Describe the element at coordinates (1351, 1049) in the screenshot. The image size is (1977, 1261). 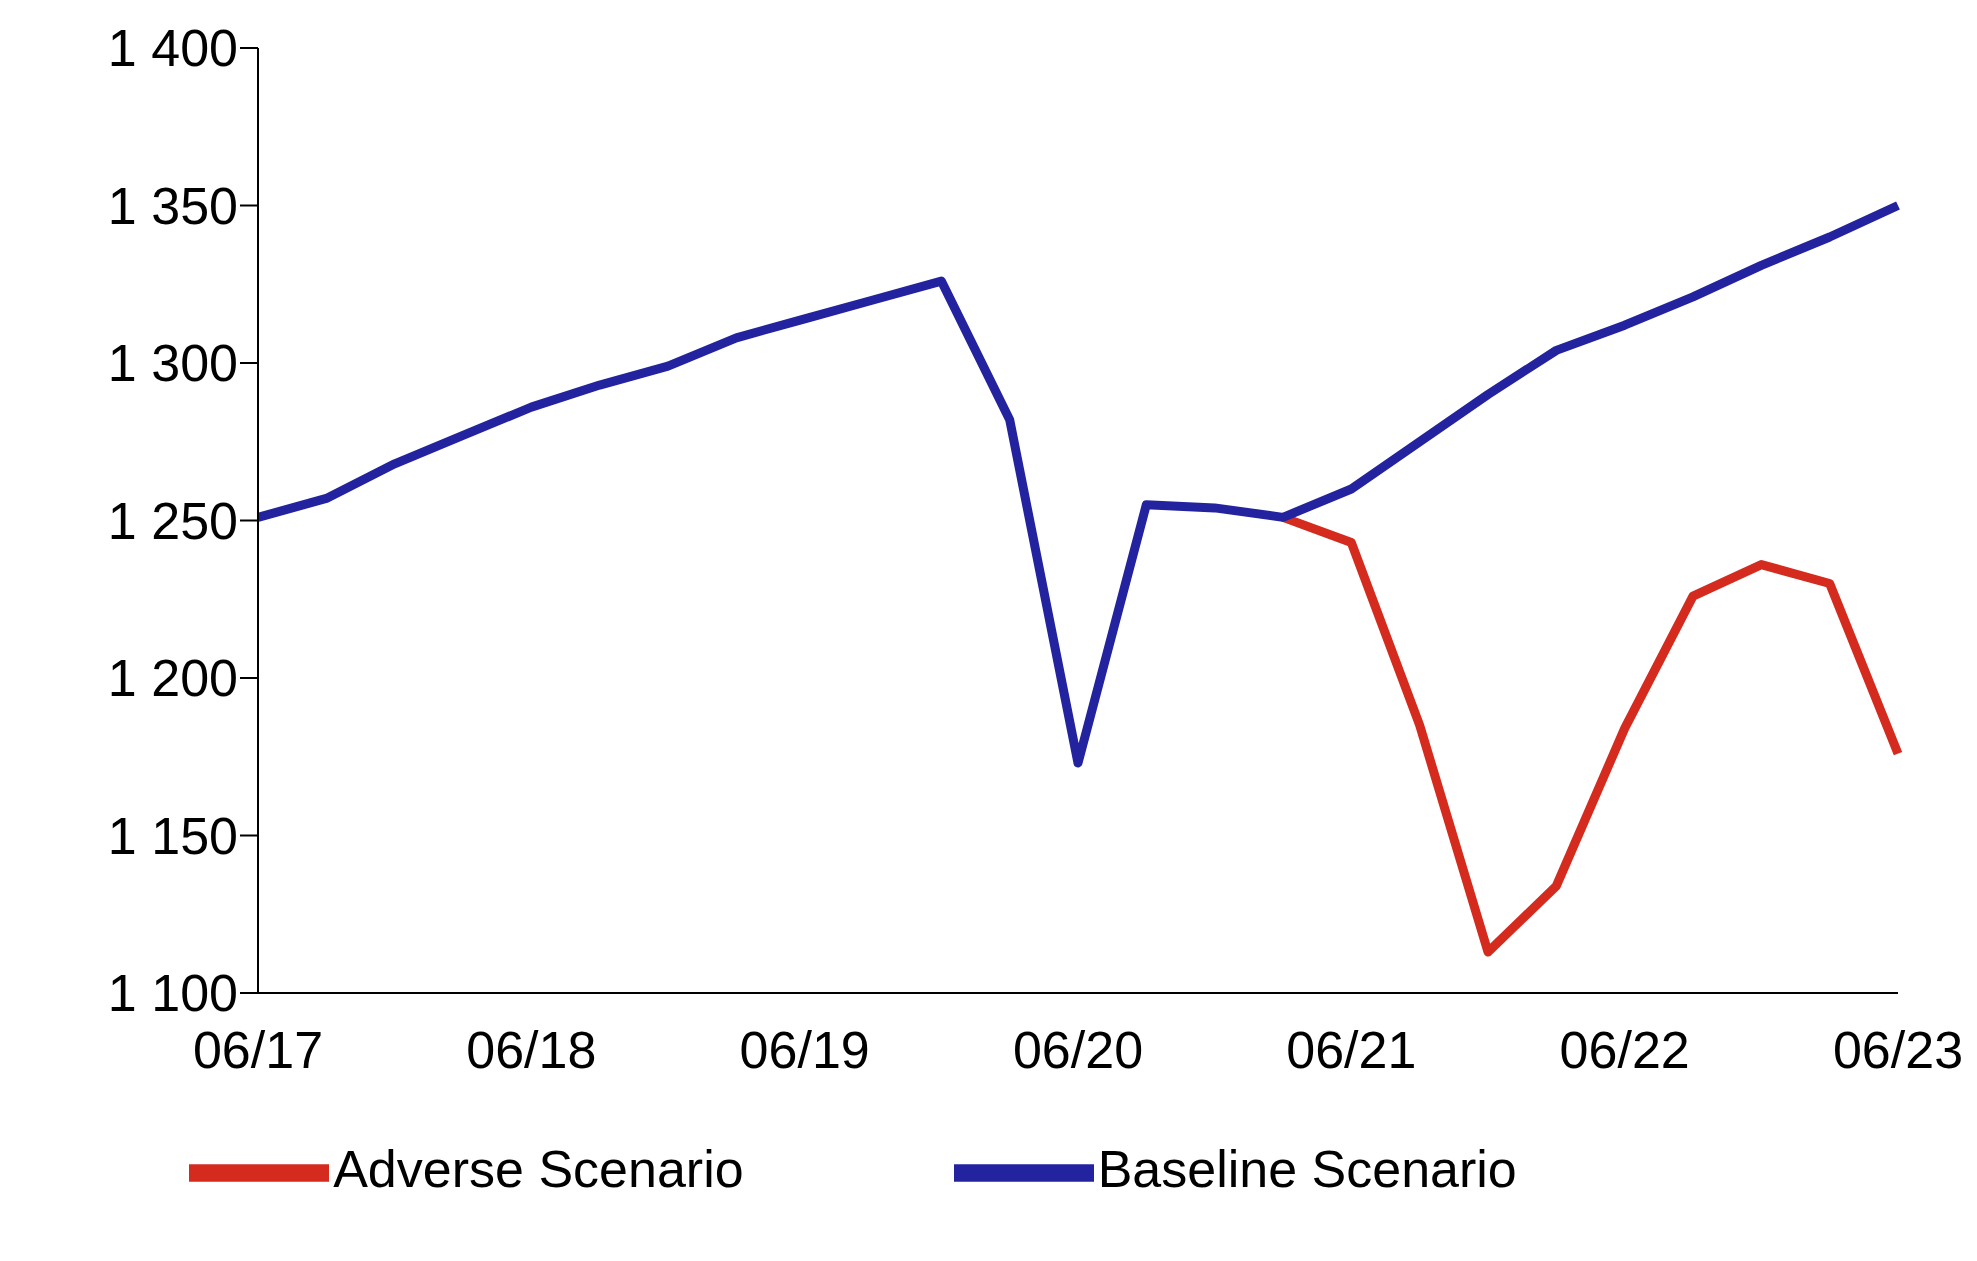
I see `x-tick-label: 06/21` at that location.